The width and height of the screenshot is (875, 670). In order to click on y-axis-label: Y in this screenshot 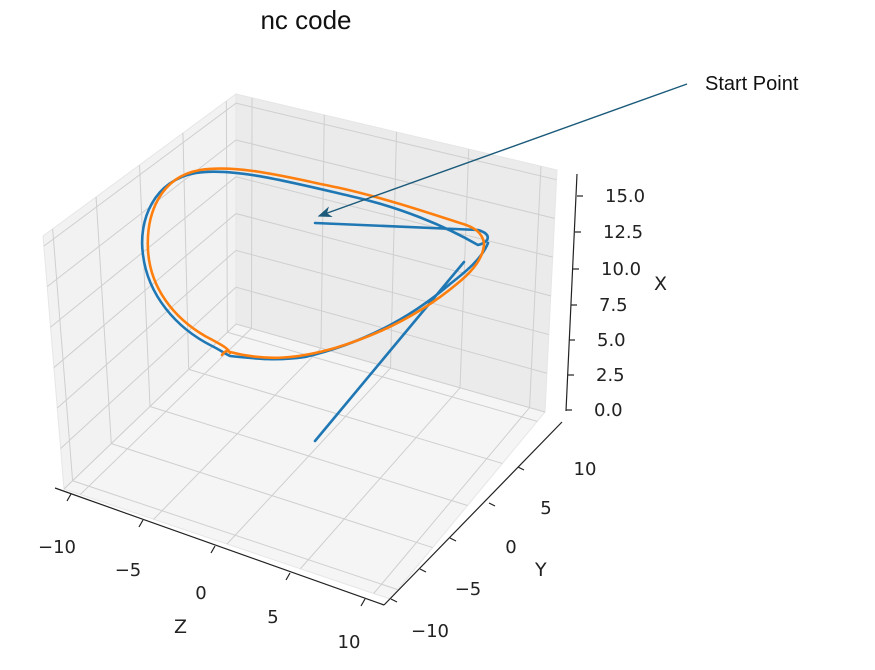, I will do `click(540, 570)`.